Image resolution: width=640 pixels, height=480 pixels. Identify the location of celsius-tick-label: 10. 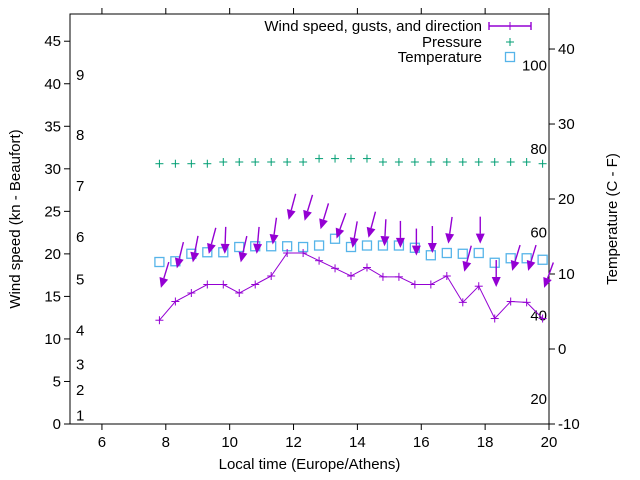
(566, 274).